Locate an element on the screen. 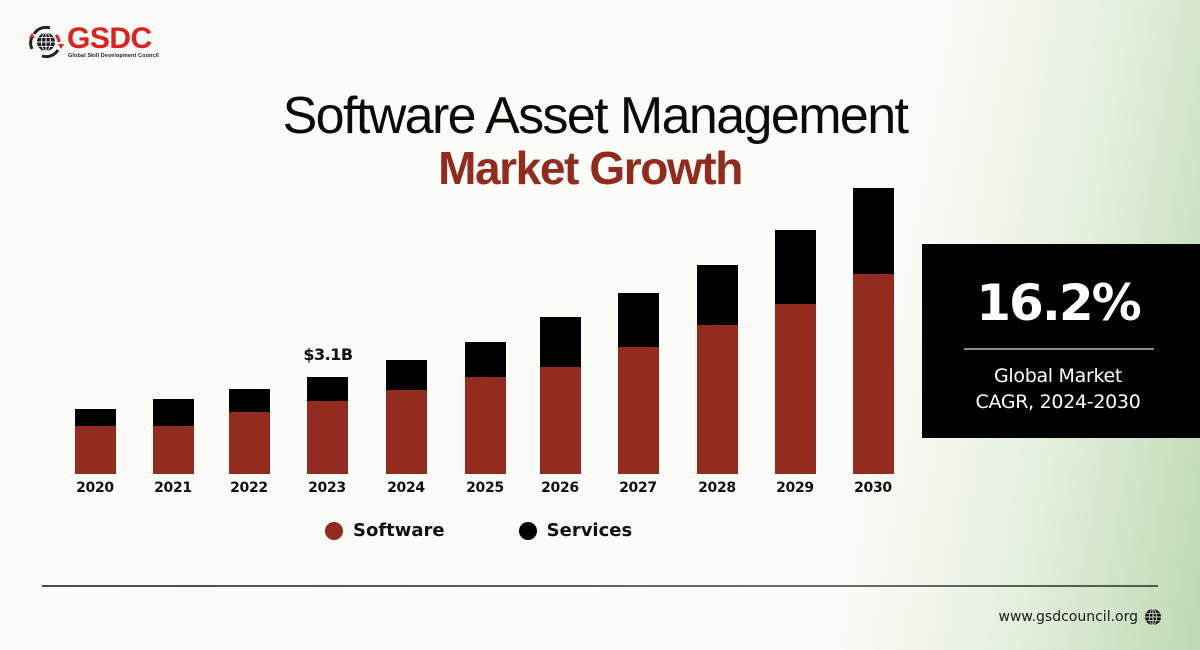 This screenshot has height=650, width=1200. x-axis-label: 2021 is located at coordinates (173, 488).